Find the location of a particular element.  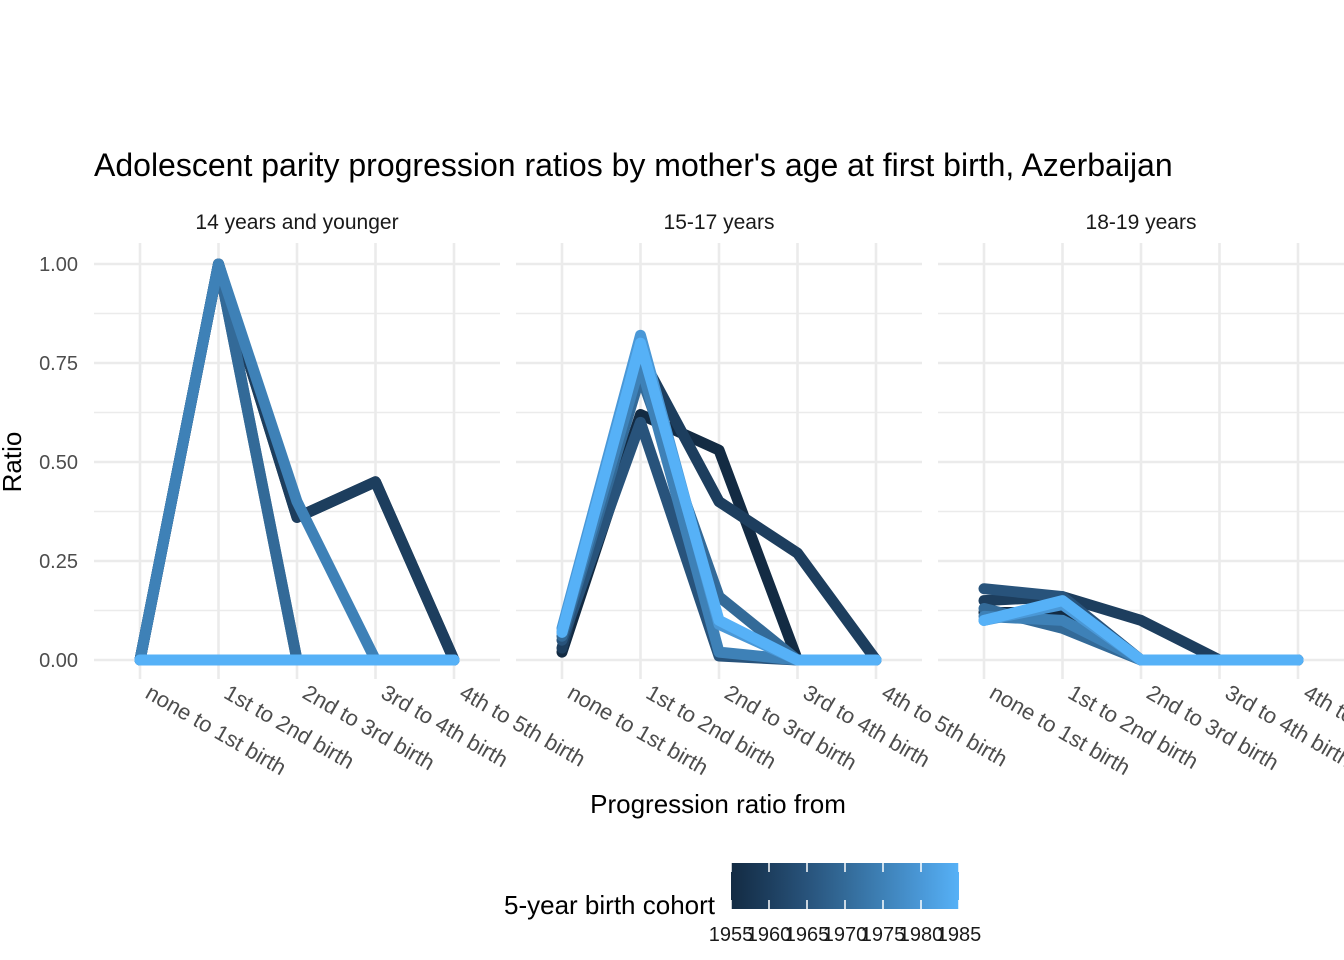

y-tick-label: 0.50 is located at coordinates (58, 463).